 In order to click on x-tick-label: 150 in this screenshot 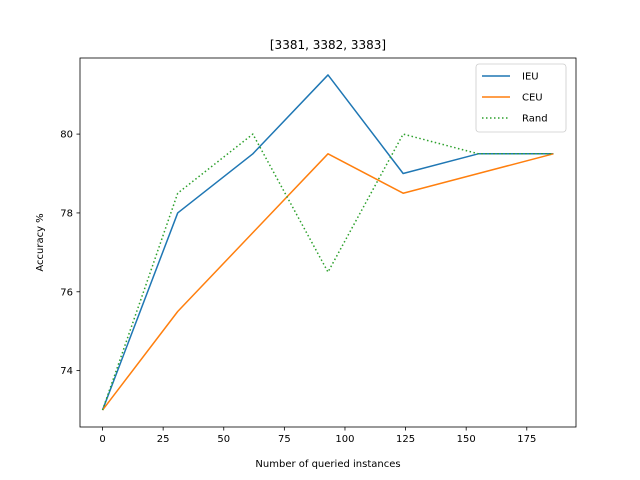, I will do `click(466, 439)`.